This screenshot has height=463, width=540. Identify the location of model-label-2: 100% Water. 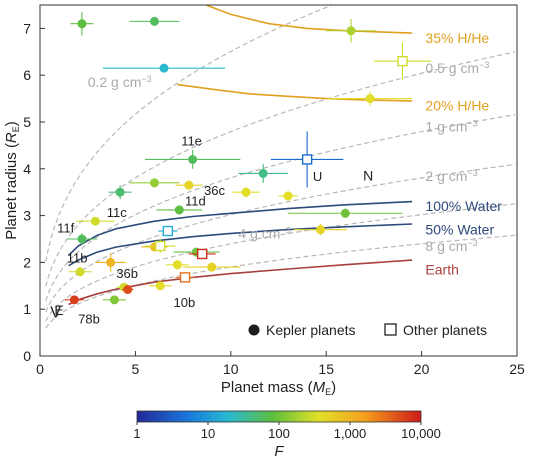
(463, 206).